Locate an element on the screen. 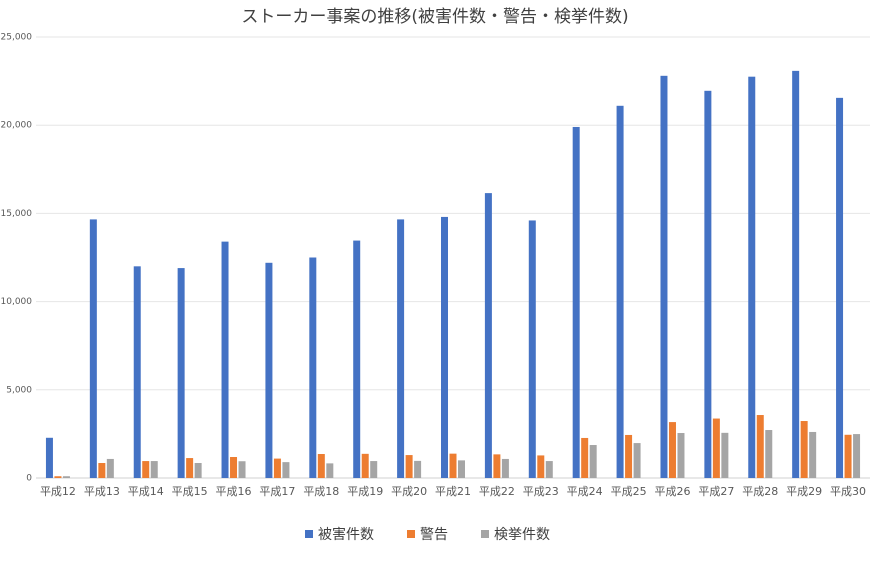 The image size is (870, 562). x-tick-label: 平成29 is located at coordinates (804, 491).